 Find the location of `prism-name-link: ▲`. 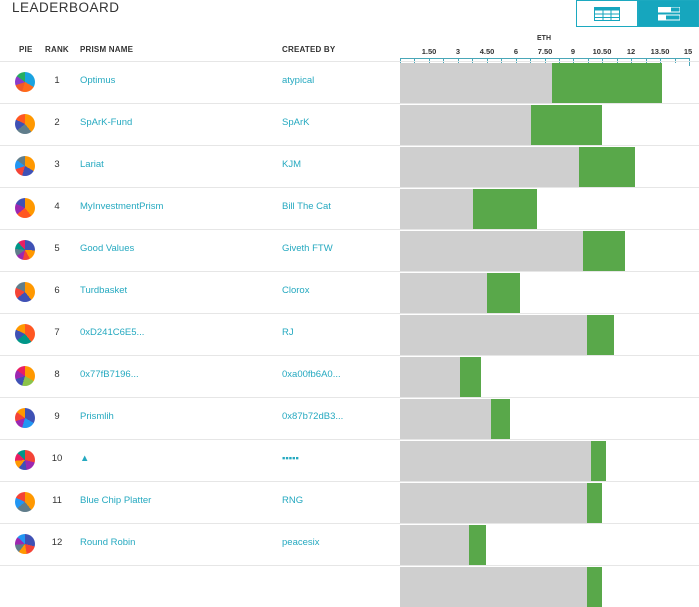

prism-name-link: ▲ is located at coordinates (85, 458).